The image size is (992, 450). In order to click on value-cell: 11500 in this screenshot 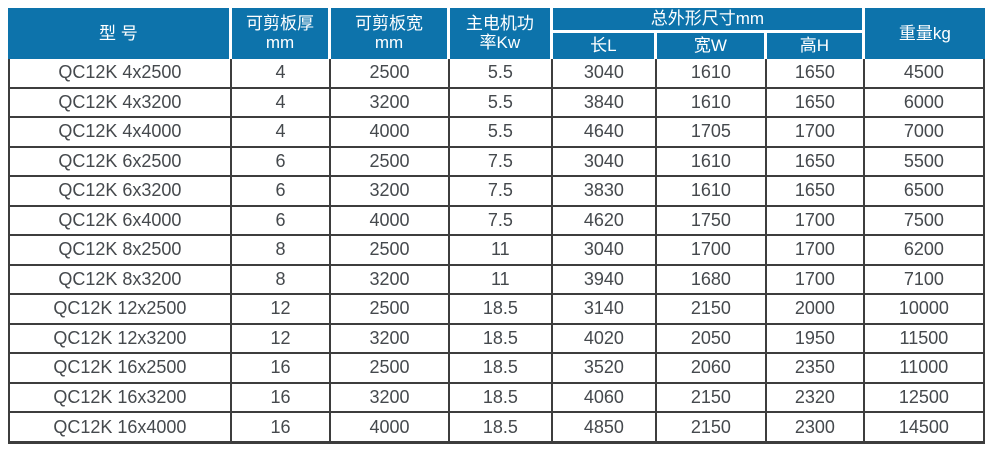, I will do `click(924, 339)`.